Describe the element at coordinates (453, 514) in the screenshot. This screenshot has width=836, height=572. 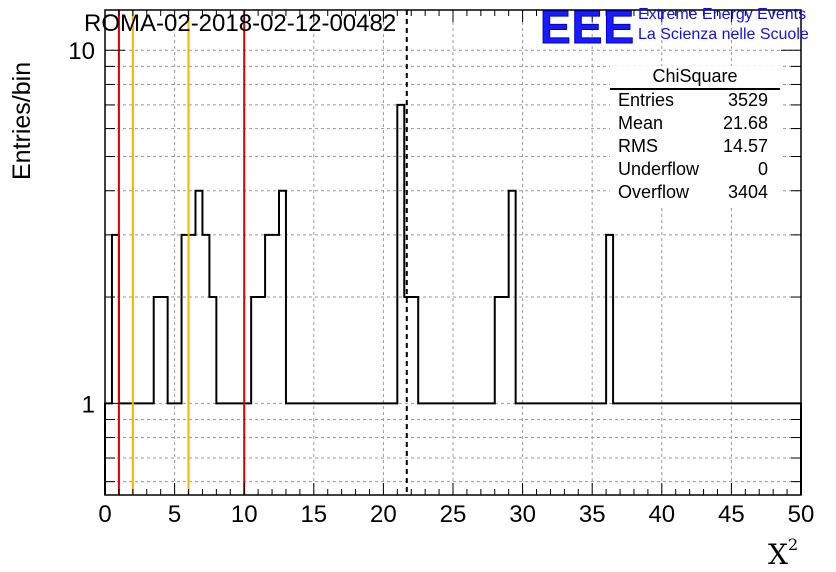
I see `x-tick-label: 25` at that location.